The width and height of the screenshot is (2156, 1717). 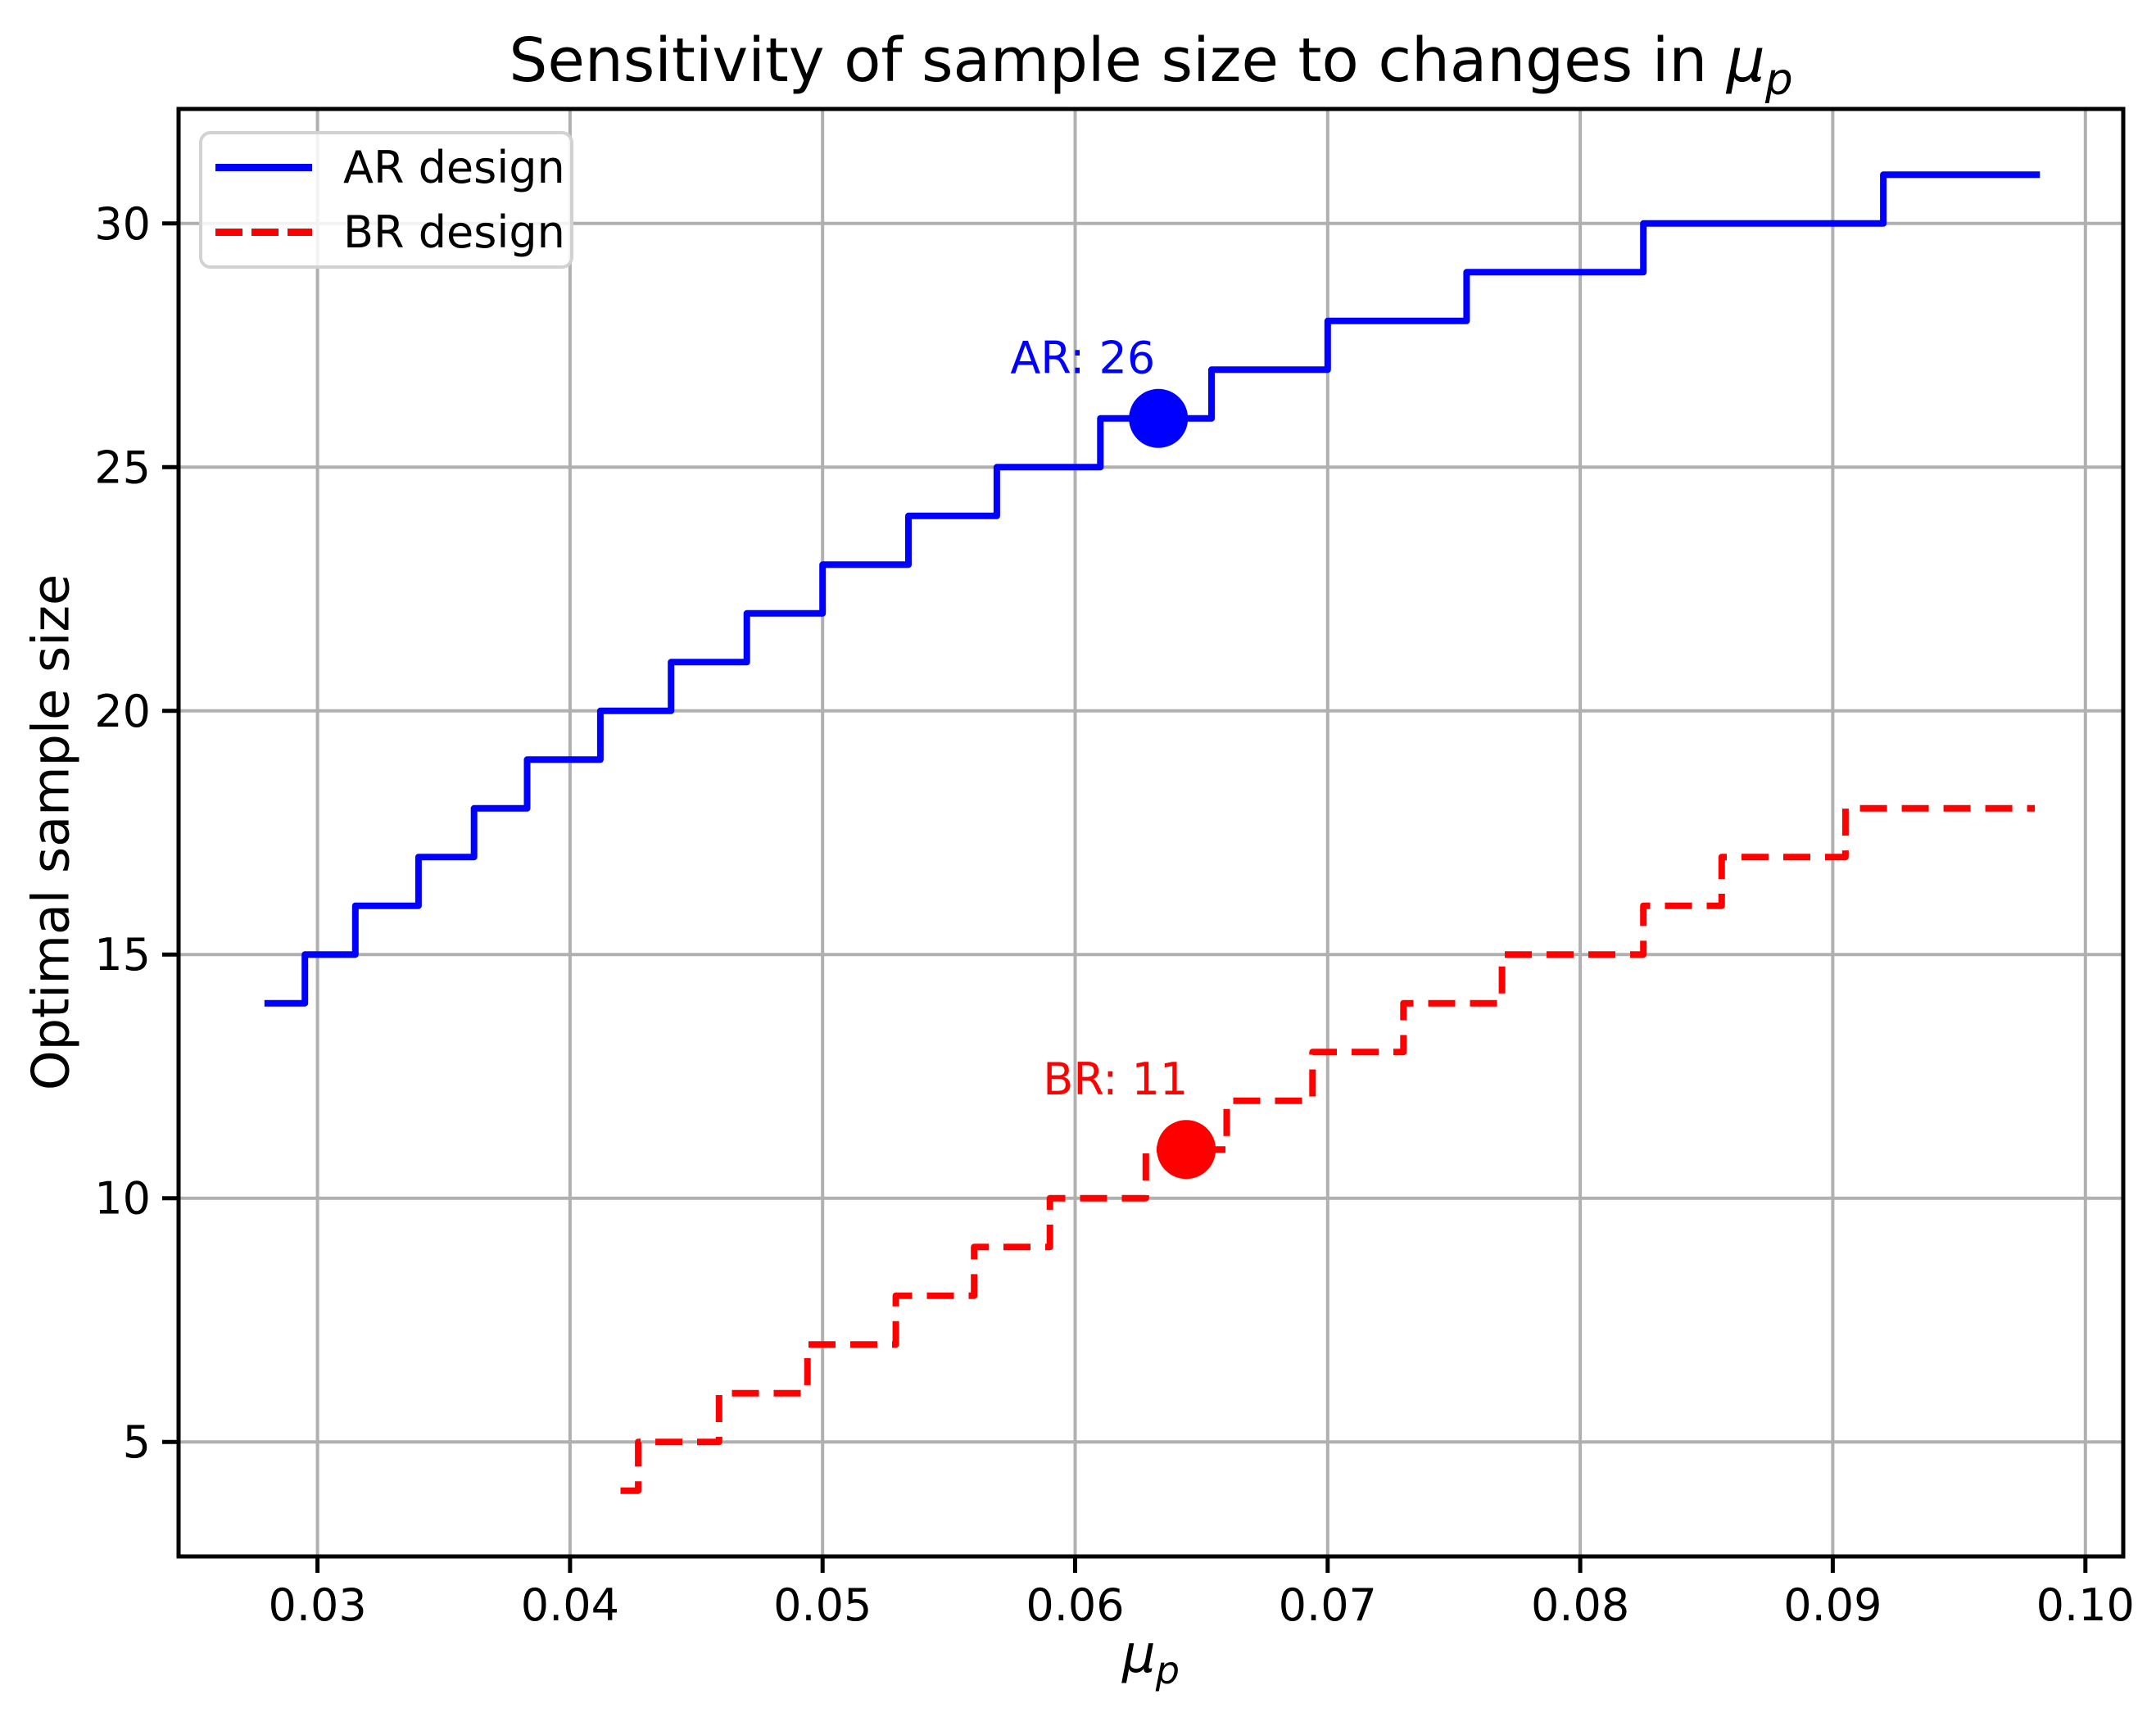 What do you see at coordinates (1328, 1605) in the screenshot?
I see `x-tick-label: 0.07` at bounding box center [1328, 1605].